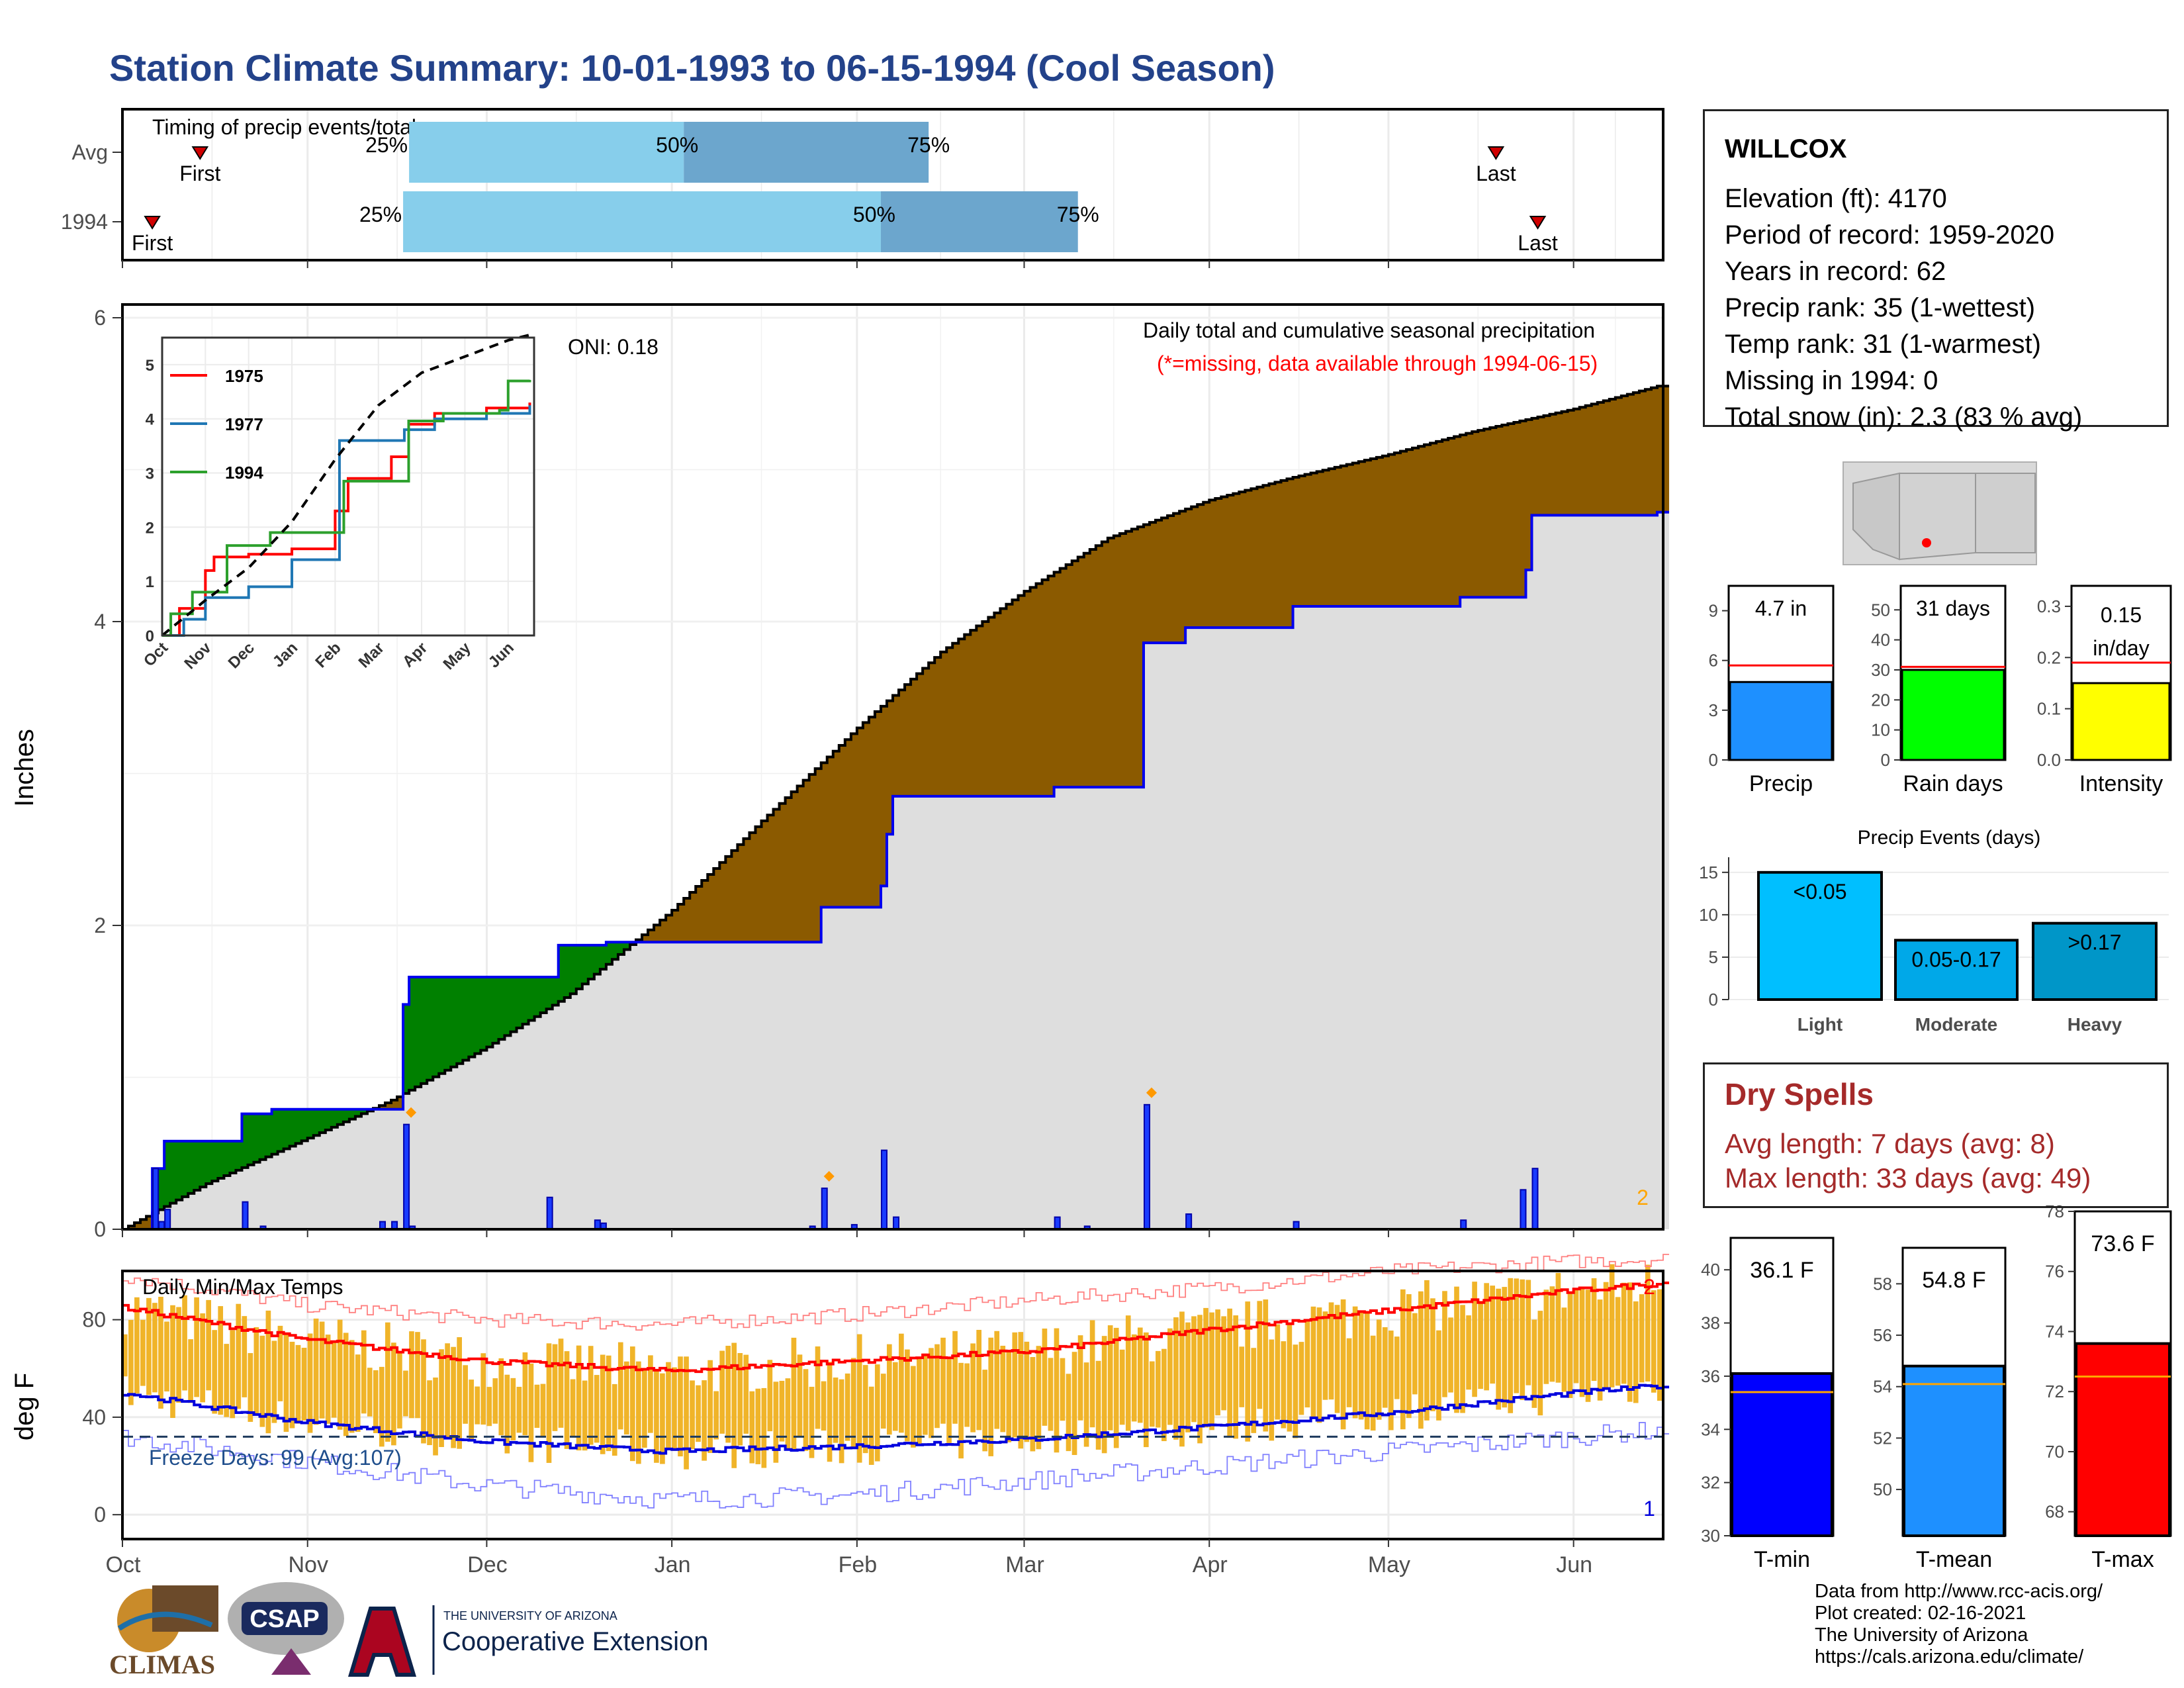 The image size is (2184, 1688). I want to click on temps-xtick-label: Mar, so click(1024, 1564).